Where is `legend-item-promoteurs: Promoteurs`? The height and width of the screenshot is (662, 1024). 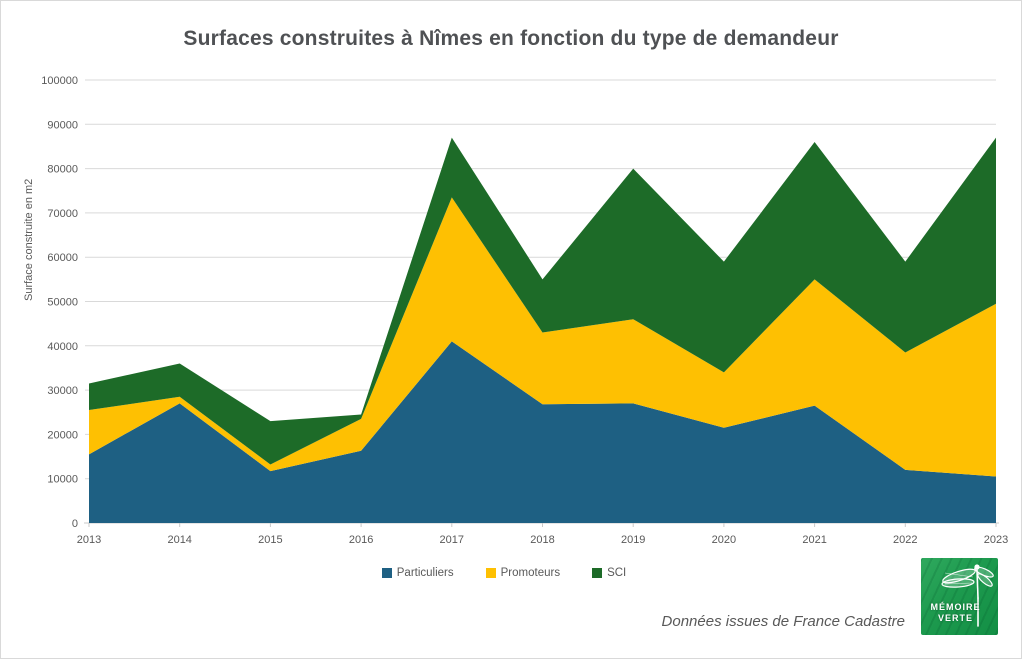 legend-item-promoteurs: Promoteurs is located at coordinates (523, 573).